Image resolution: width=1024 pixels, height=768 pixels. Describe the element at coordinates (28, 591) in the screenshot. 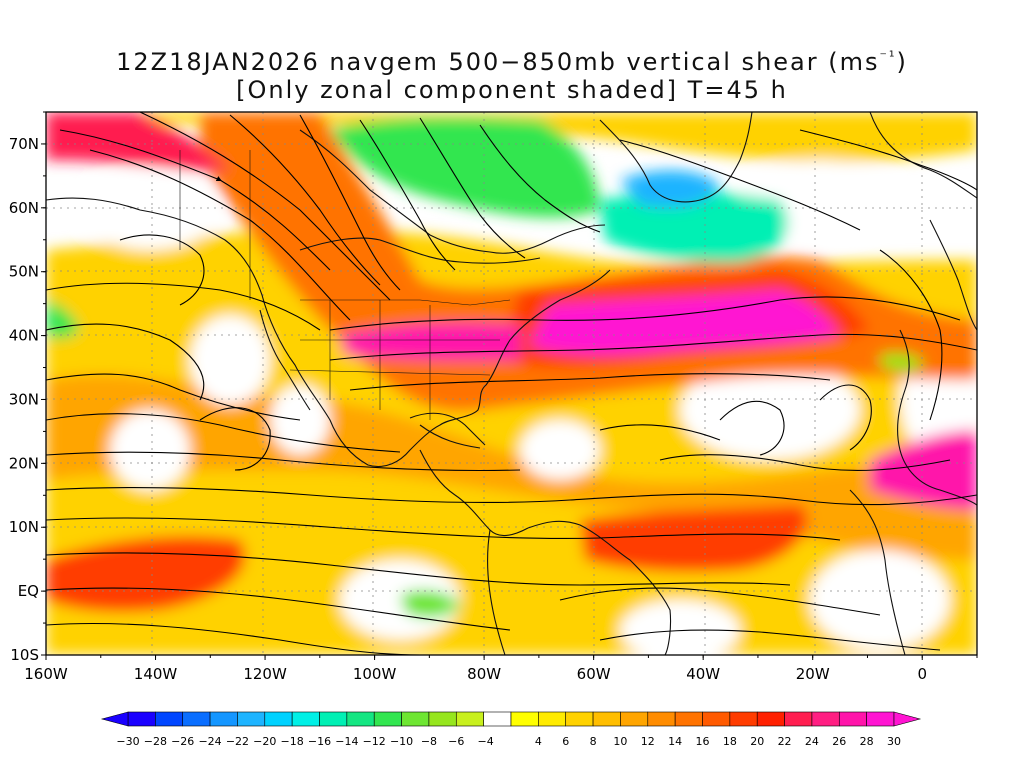

I see `lat-tick-label: EQ` at that location.